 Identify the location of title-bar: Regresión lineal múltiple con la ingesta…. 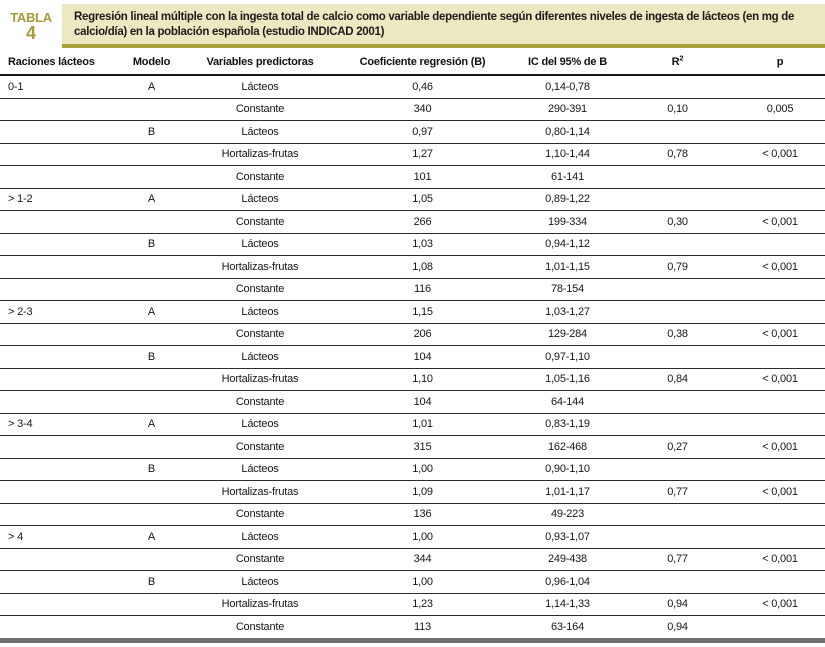
(443, 26).